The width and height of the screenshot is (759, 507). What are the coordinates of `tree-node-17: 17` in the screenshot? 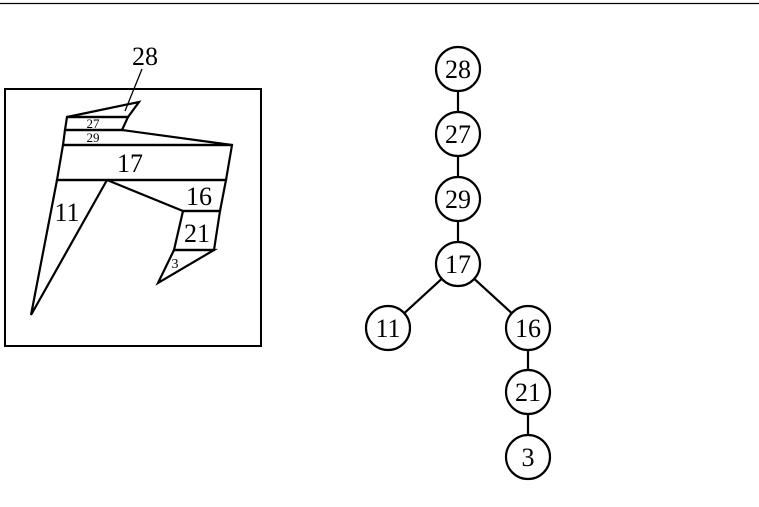 It's located at (458, 264).